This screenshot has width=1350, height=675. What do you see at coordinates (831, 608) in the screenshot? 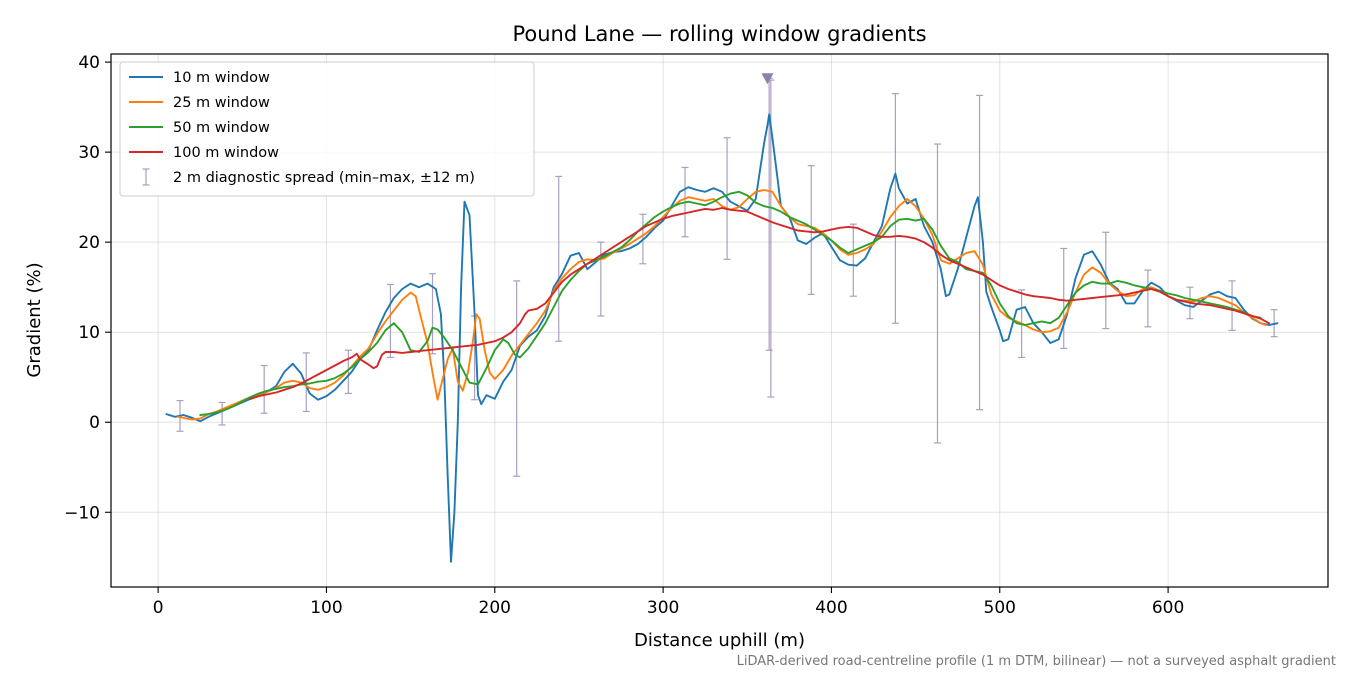
I see `x-tick-label: 400` at bounding box center [831, 608].